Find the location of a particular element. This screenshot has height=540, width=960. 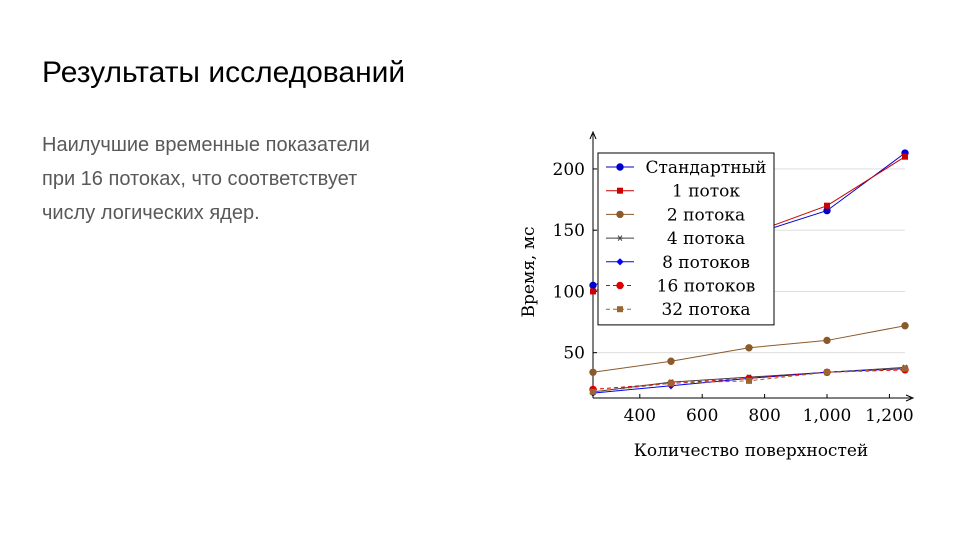

x-tick-label: 1,000 is located at coordinates (827, 416).